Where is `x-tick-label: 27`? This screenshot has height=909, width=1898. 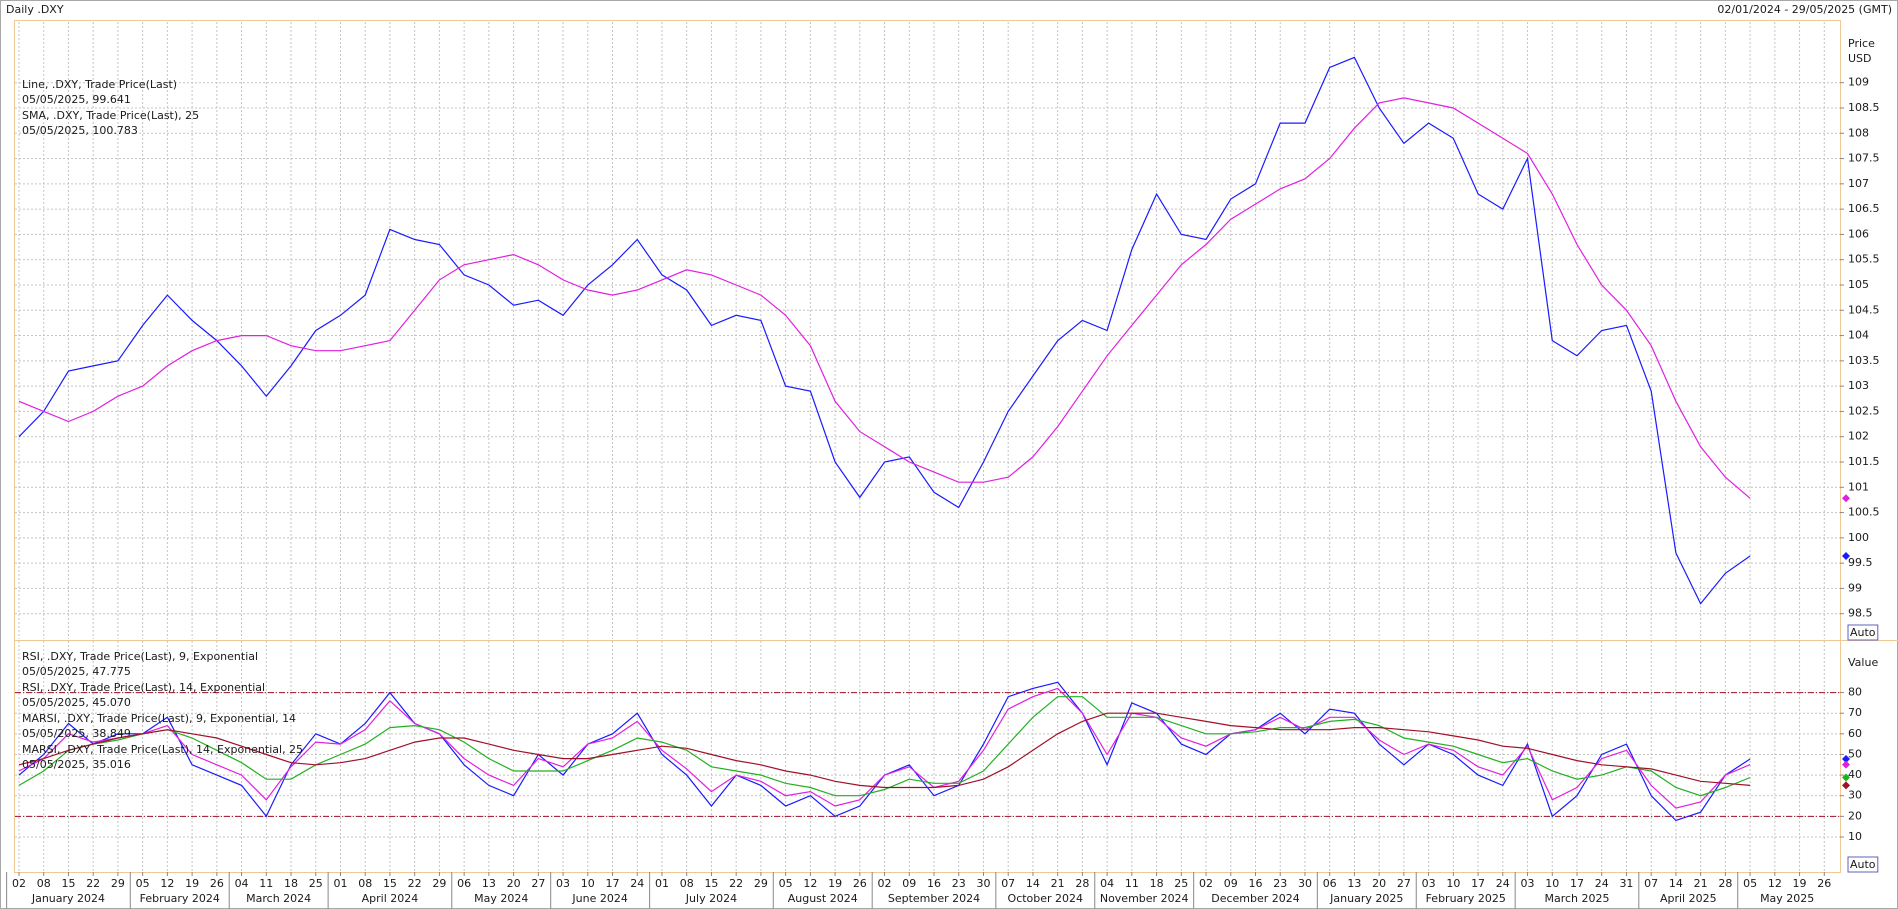
x-tick-label: 27 is located at coordinates (1404, 883).